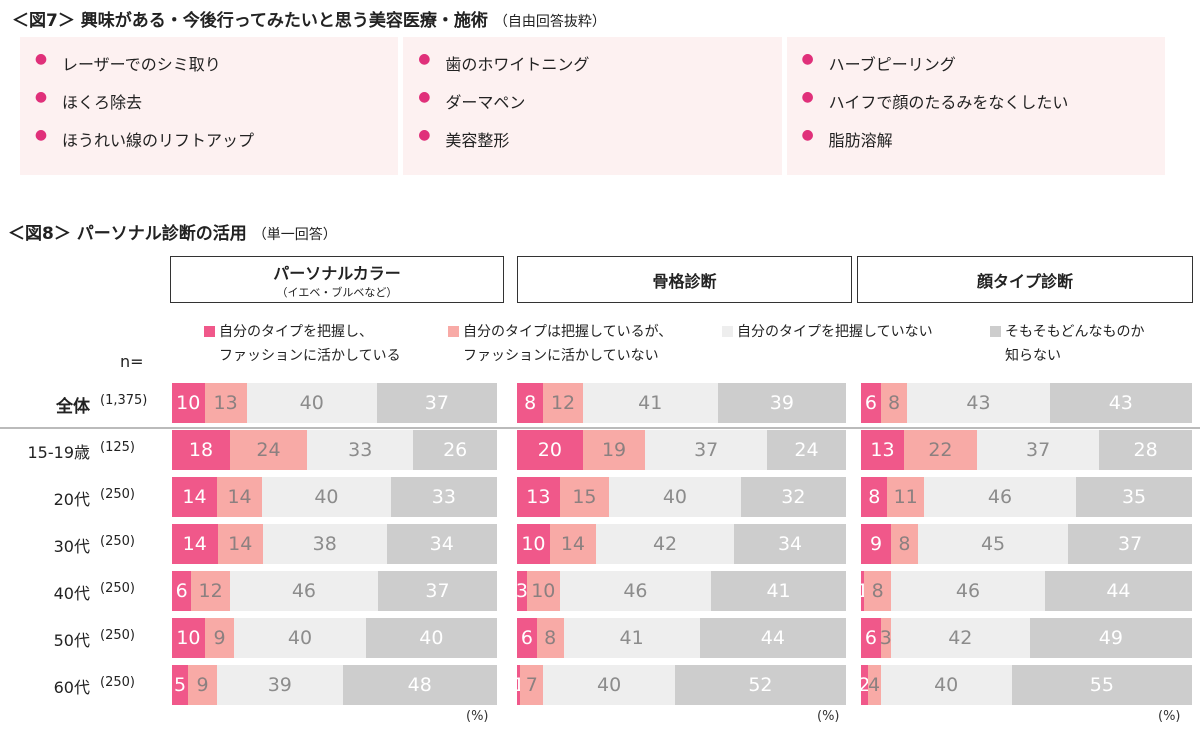  Describe the element at coordinates (443, 497) in the screenshot. I see `data-label: 33` at that location.